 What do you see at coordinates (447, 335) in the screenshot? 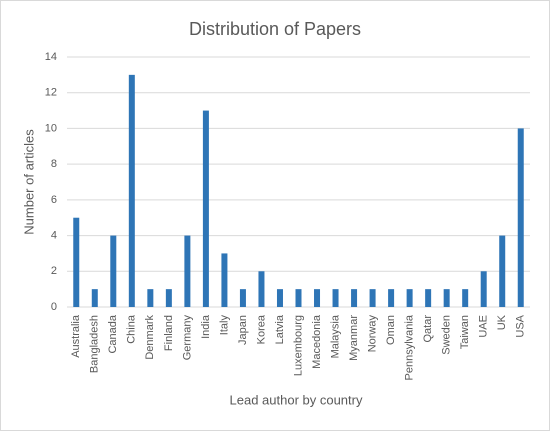
I see `x-tick-label: Sweden` at bounding box center [447, 335].